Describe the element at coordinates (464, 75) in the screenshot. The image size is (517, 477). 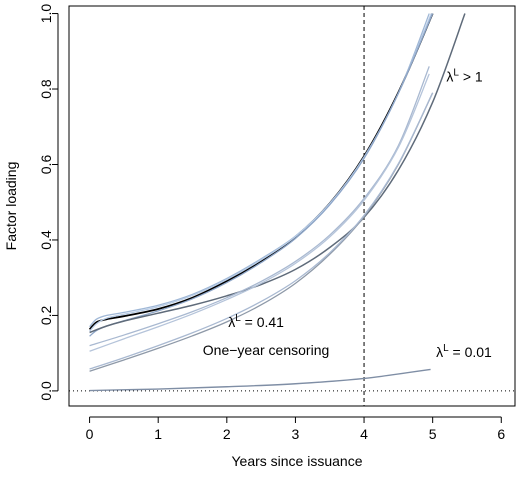
I see `chart-annotation: λL > 1` at that location.